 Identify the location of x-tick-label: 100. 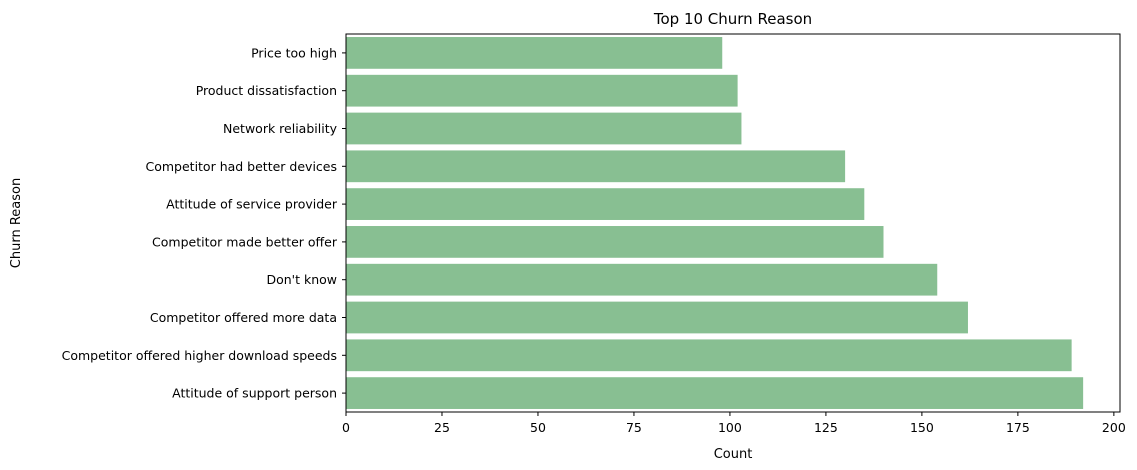
(730, 427).